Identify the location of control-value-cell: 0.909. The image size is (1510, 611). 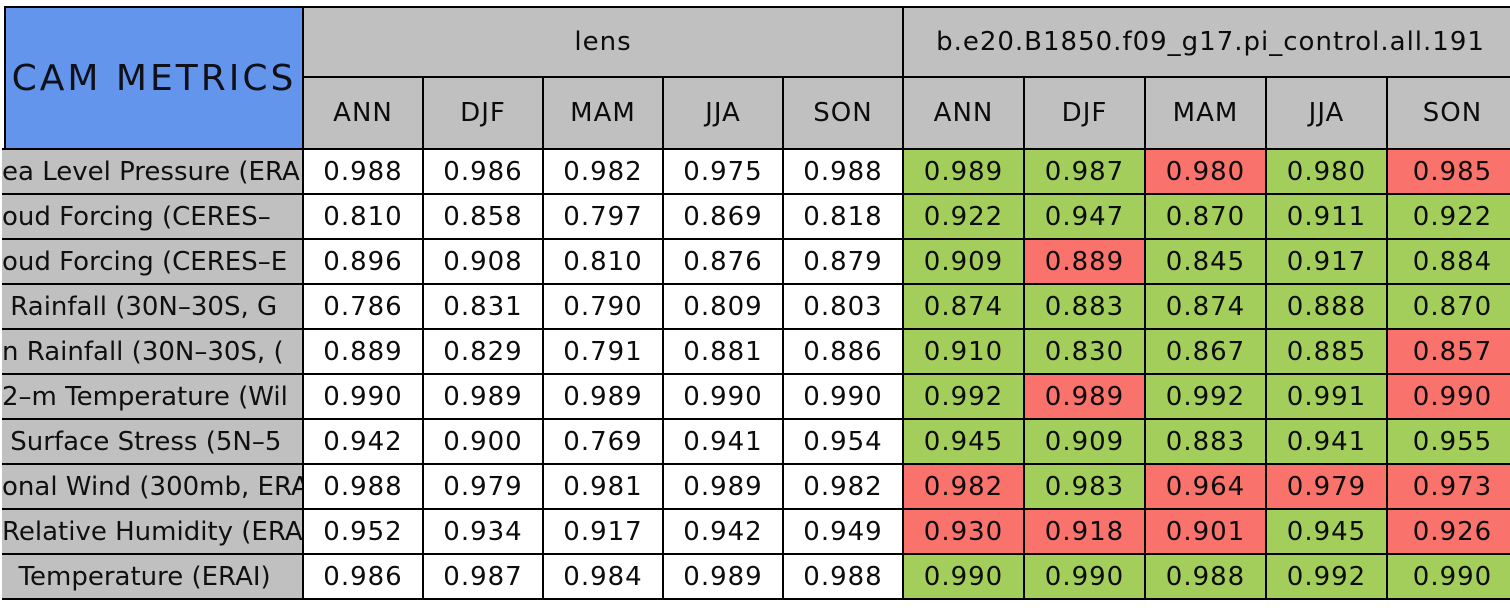
(1085, 442).